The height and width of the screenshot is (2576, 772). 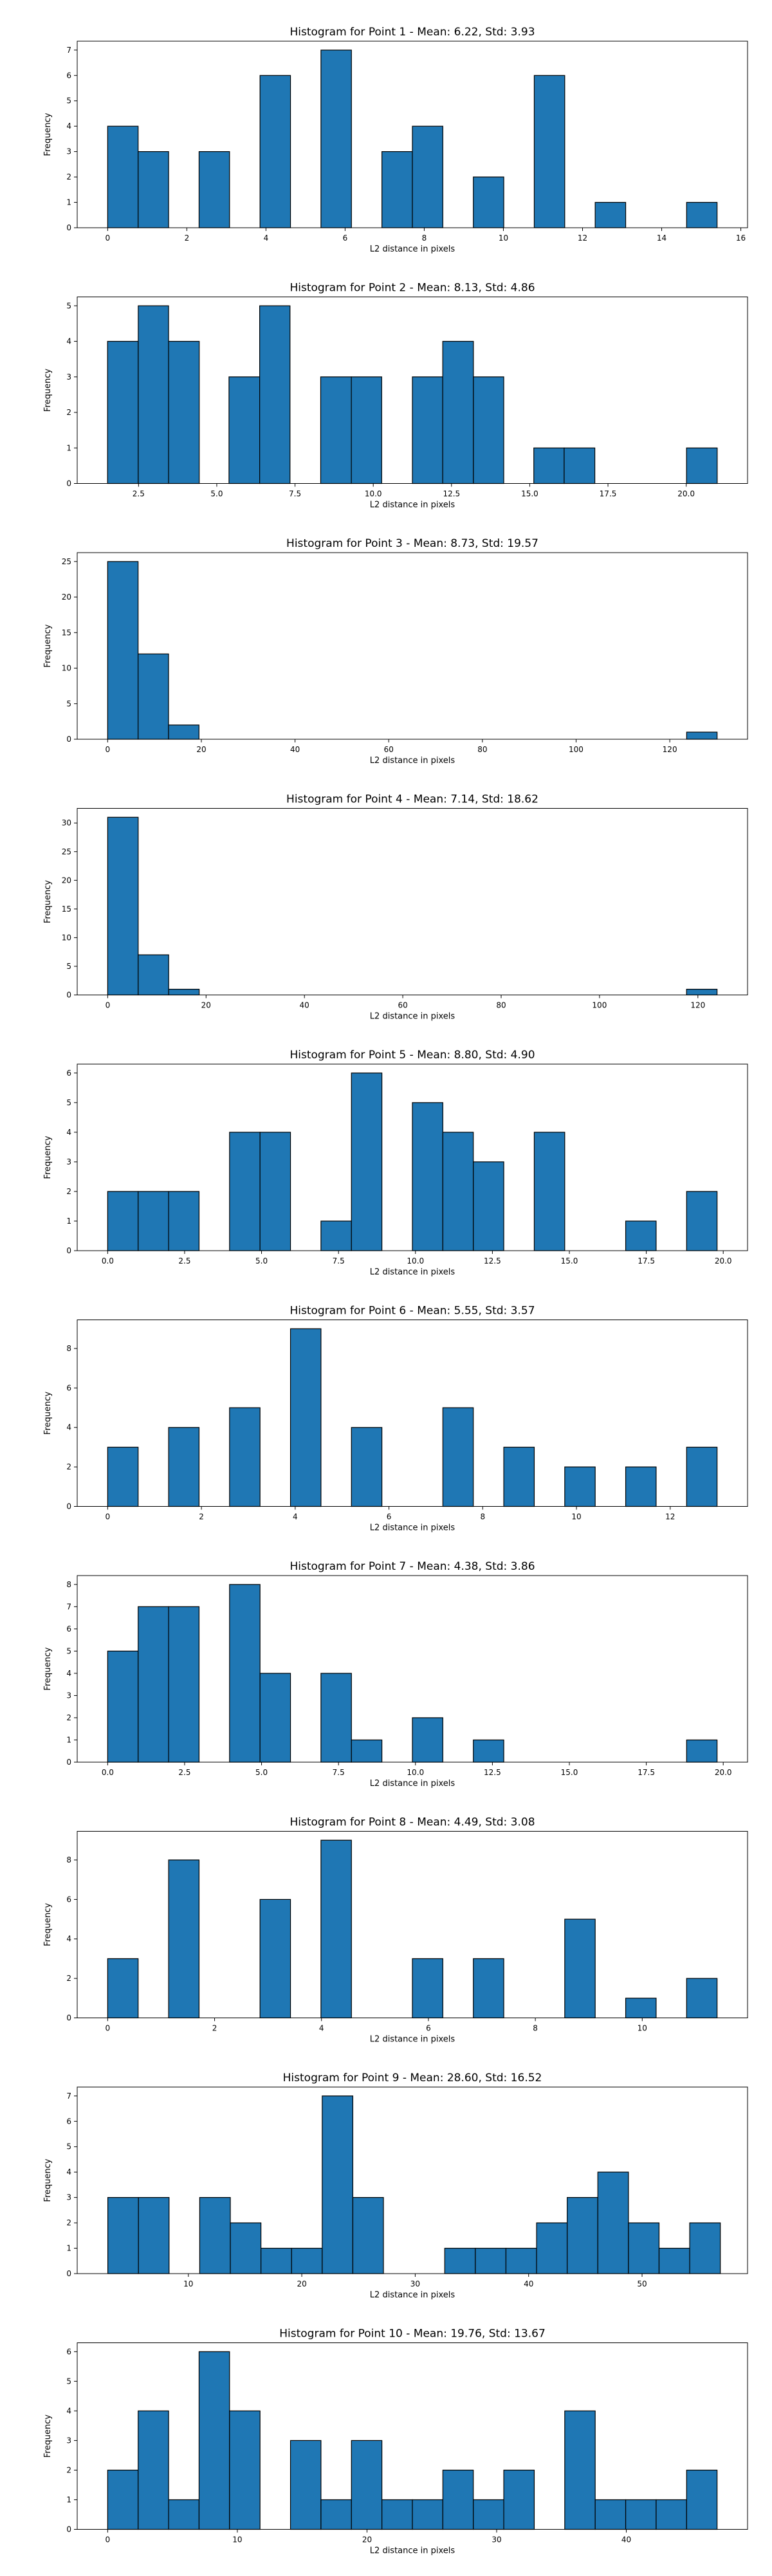 I want to click on x-tick-label: 2.5, so click(x=139, y=494).